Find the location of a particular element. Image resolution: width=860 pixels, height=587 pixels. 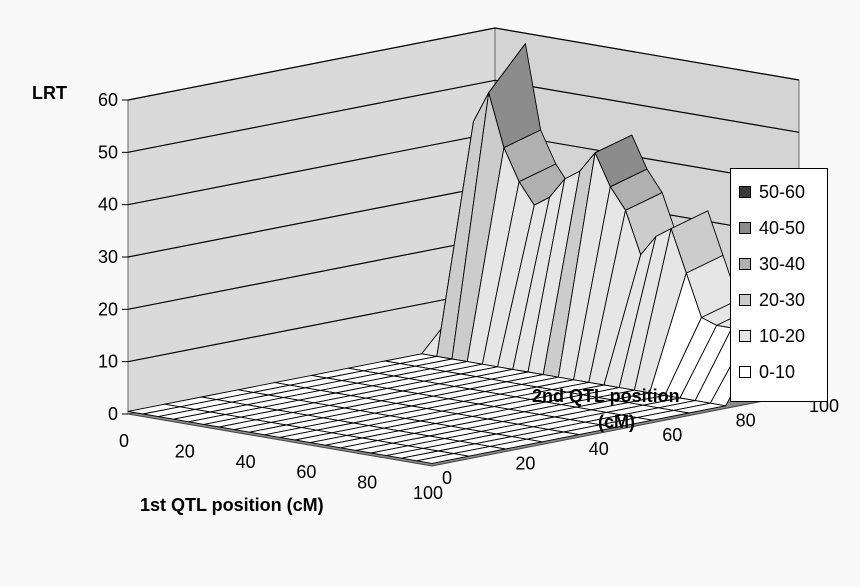

legend-label: 50-60 is located at coordinates (782, 191).